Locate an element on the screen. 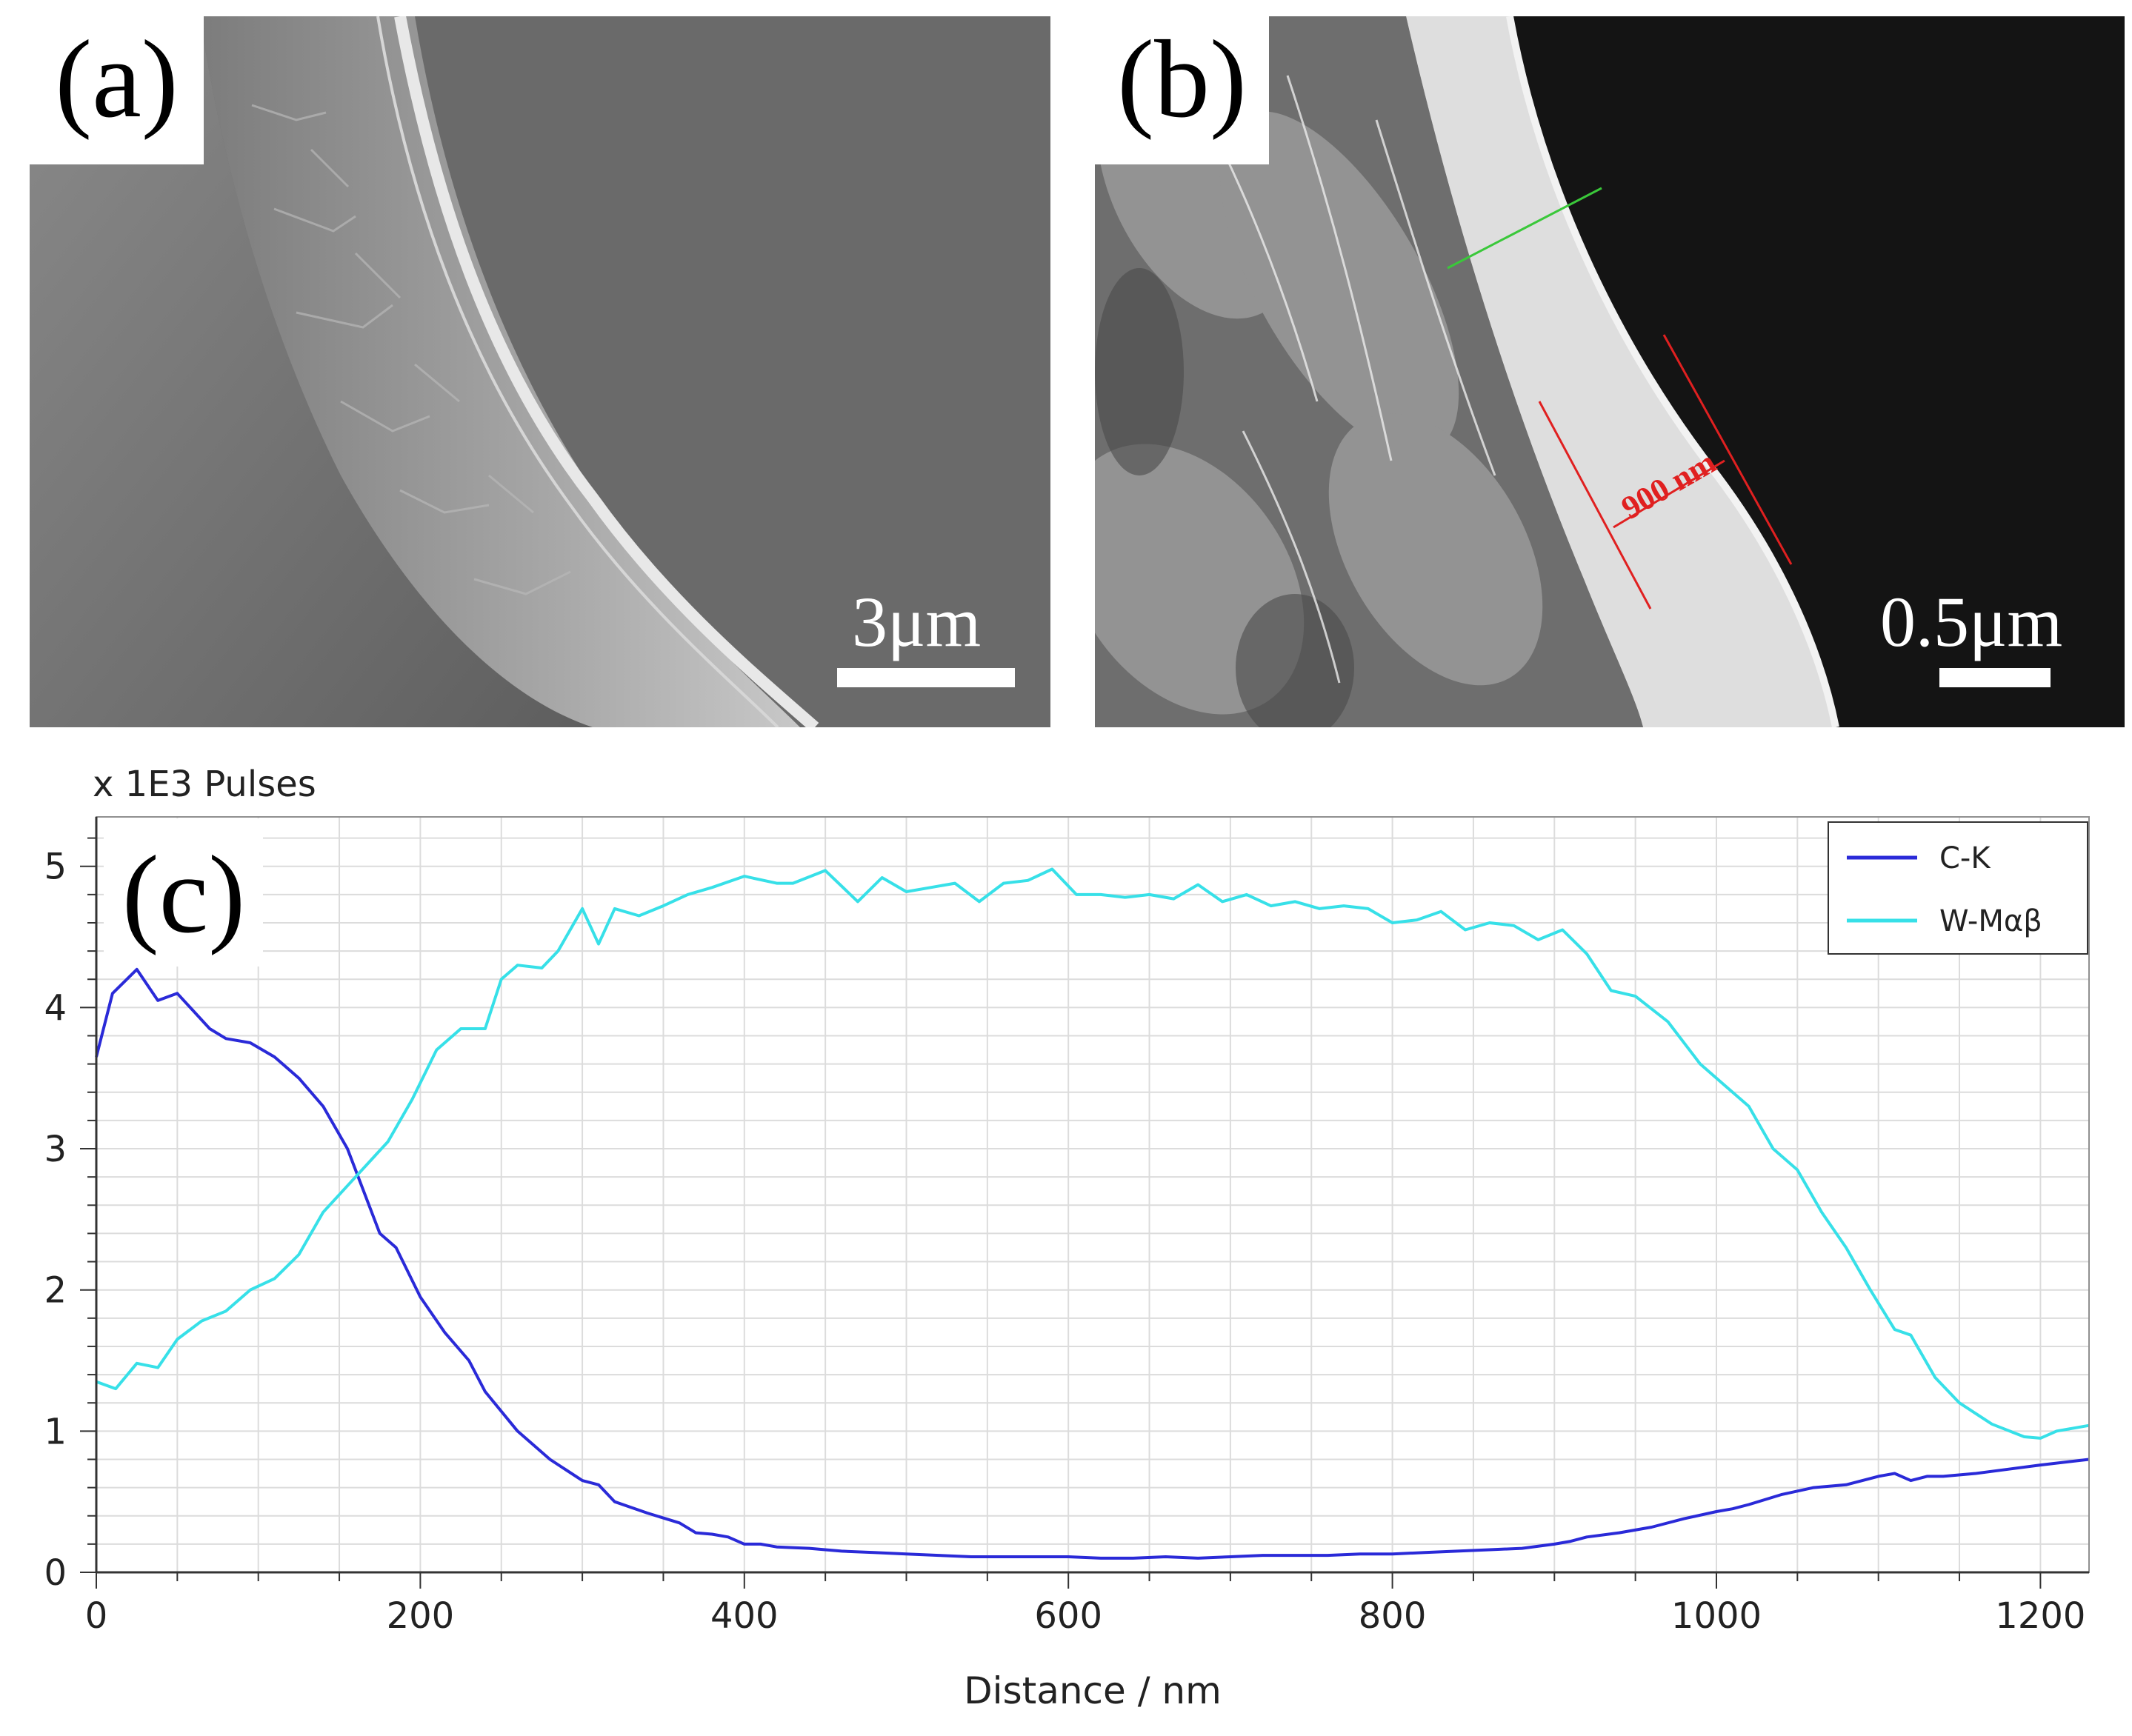 Image resolution: width=2132 pixels, height=1736 pixels. x-tick-label: 400 is located at coordinates (744, 1616).